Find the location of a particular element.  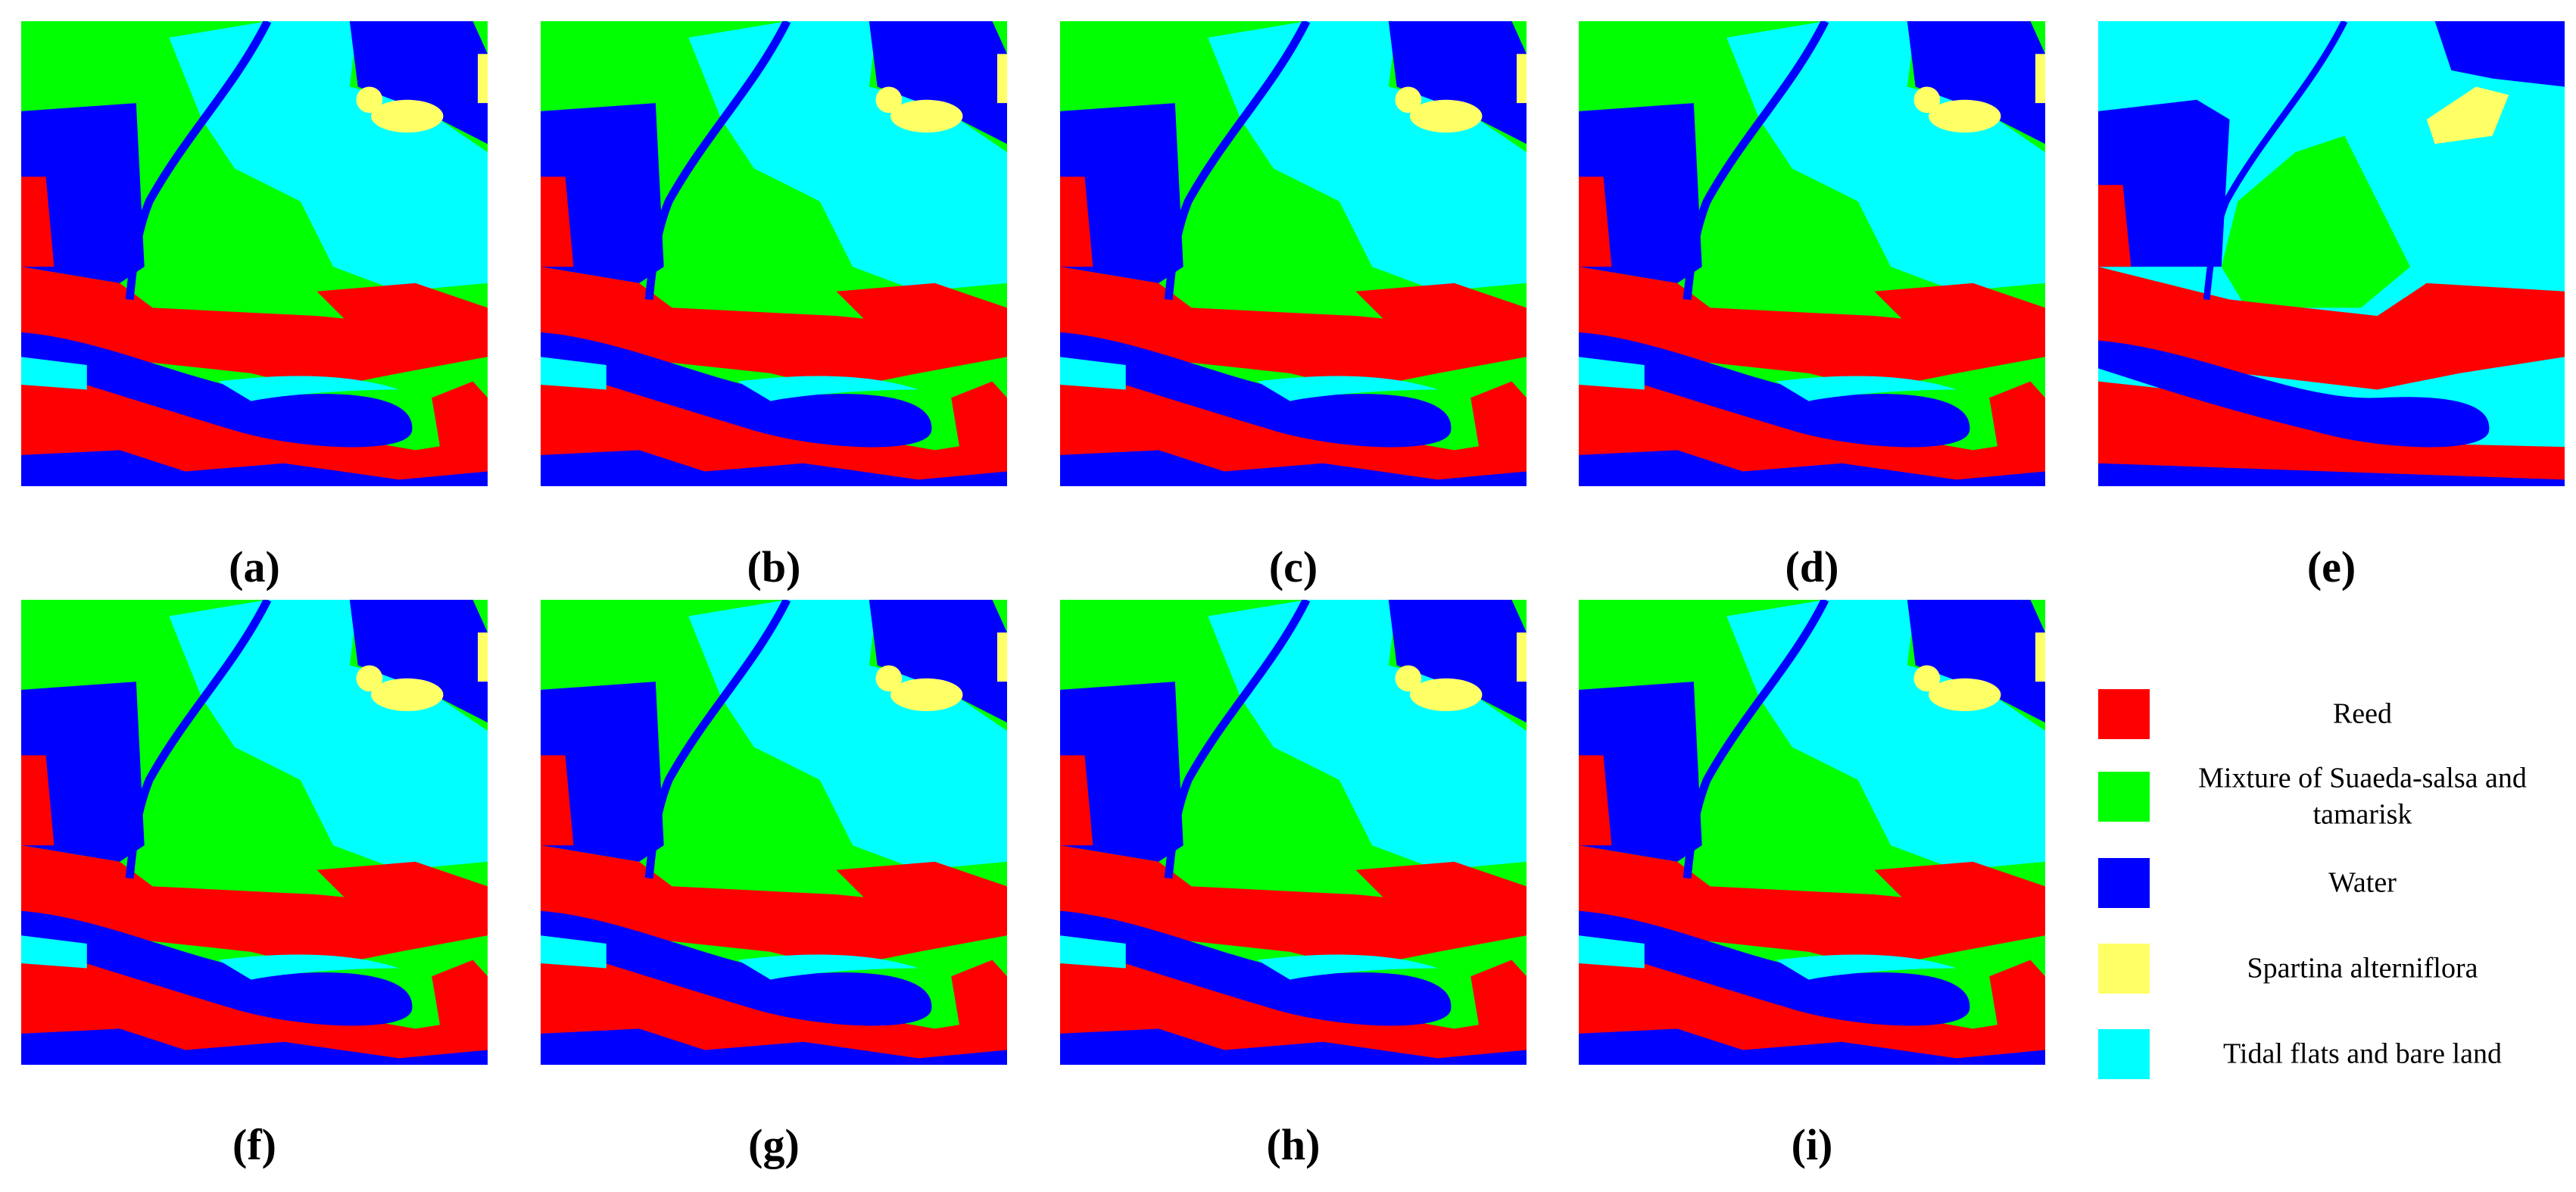

legend-text: Reed is located at coordinates (2362, 713).